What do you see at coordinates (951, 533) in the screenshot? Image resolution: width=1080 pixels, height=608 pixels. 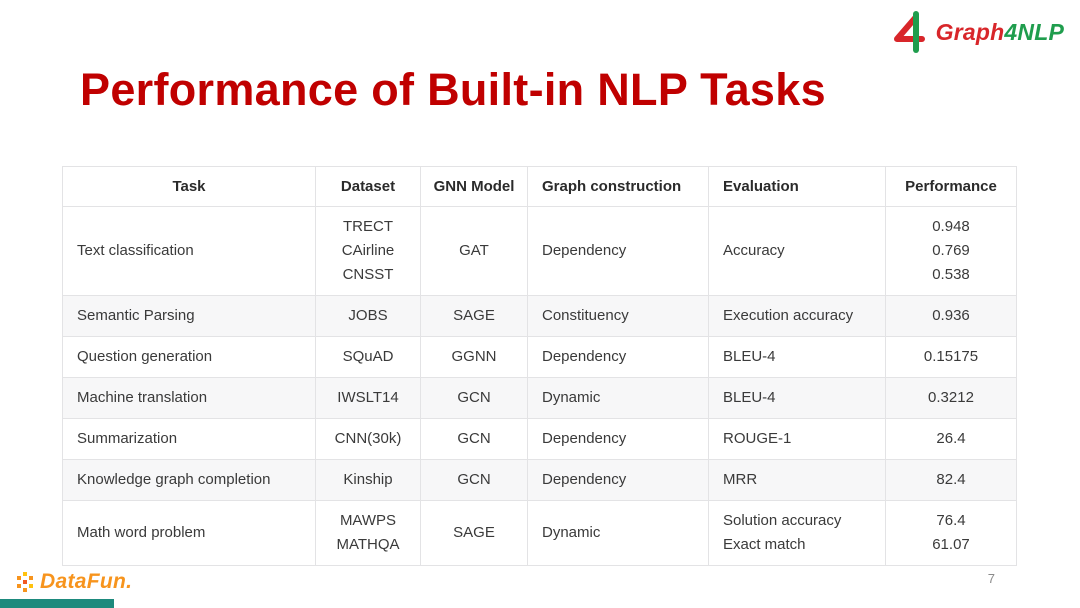 I see `cell-performance: 76.4 61.07` at bounding box center [951, 533].